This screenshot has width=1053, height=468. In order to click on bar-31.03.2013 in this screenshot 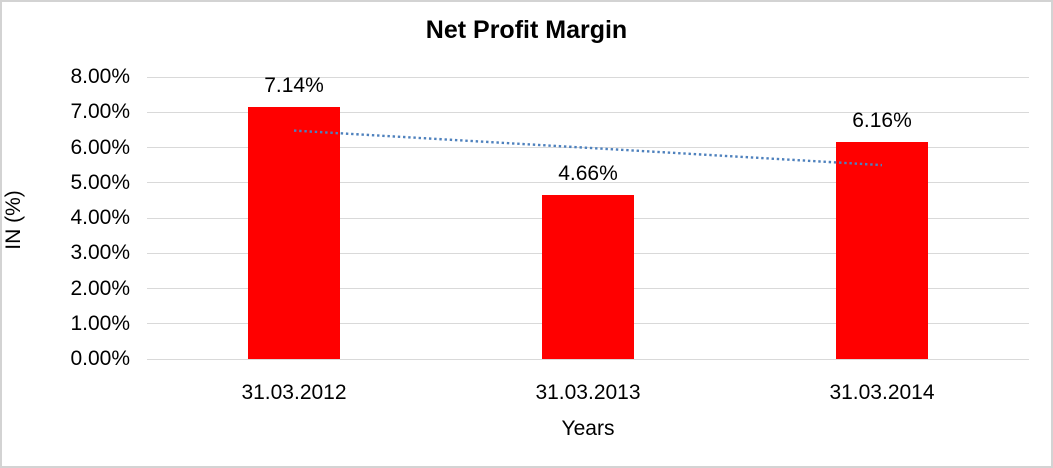, I will do `click(588, 276)`.